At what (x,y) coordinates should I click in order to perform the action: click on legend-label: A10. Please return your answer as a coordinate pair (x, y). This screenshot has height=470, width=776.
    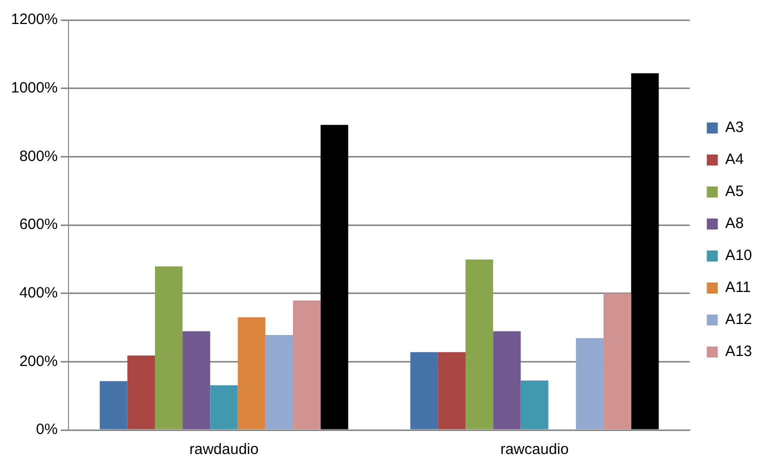
    Looking at the image, I should click on (738, 255).